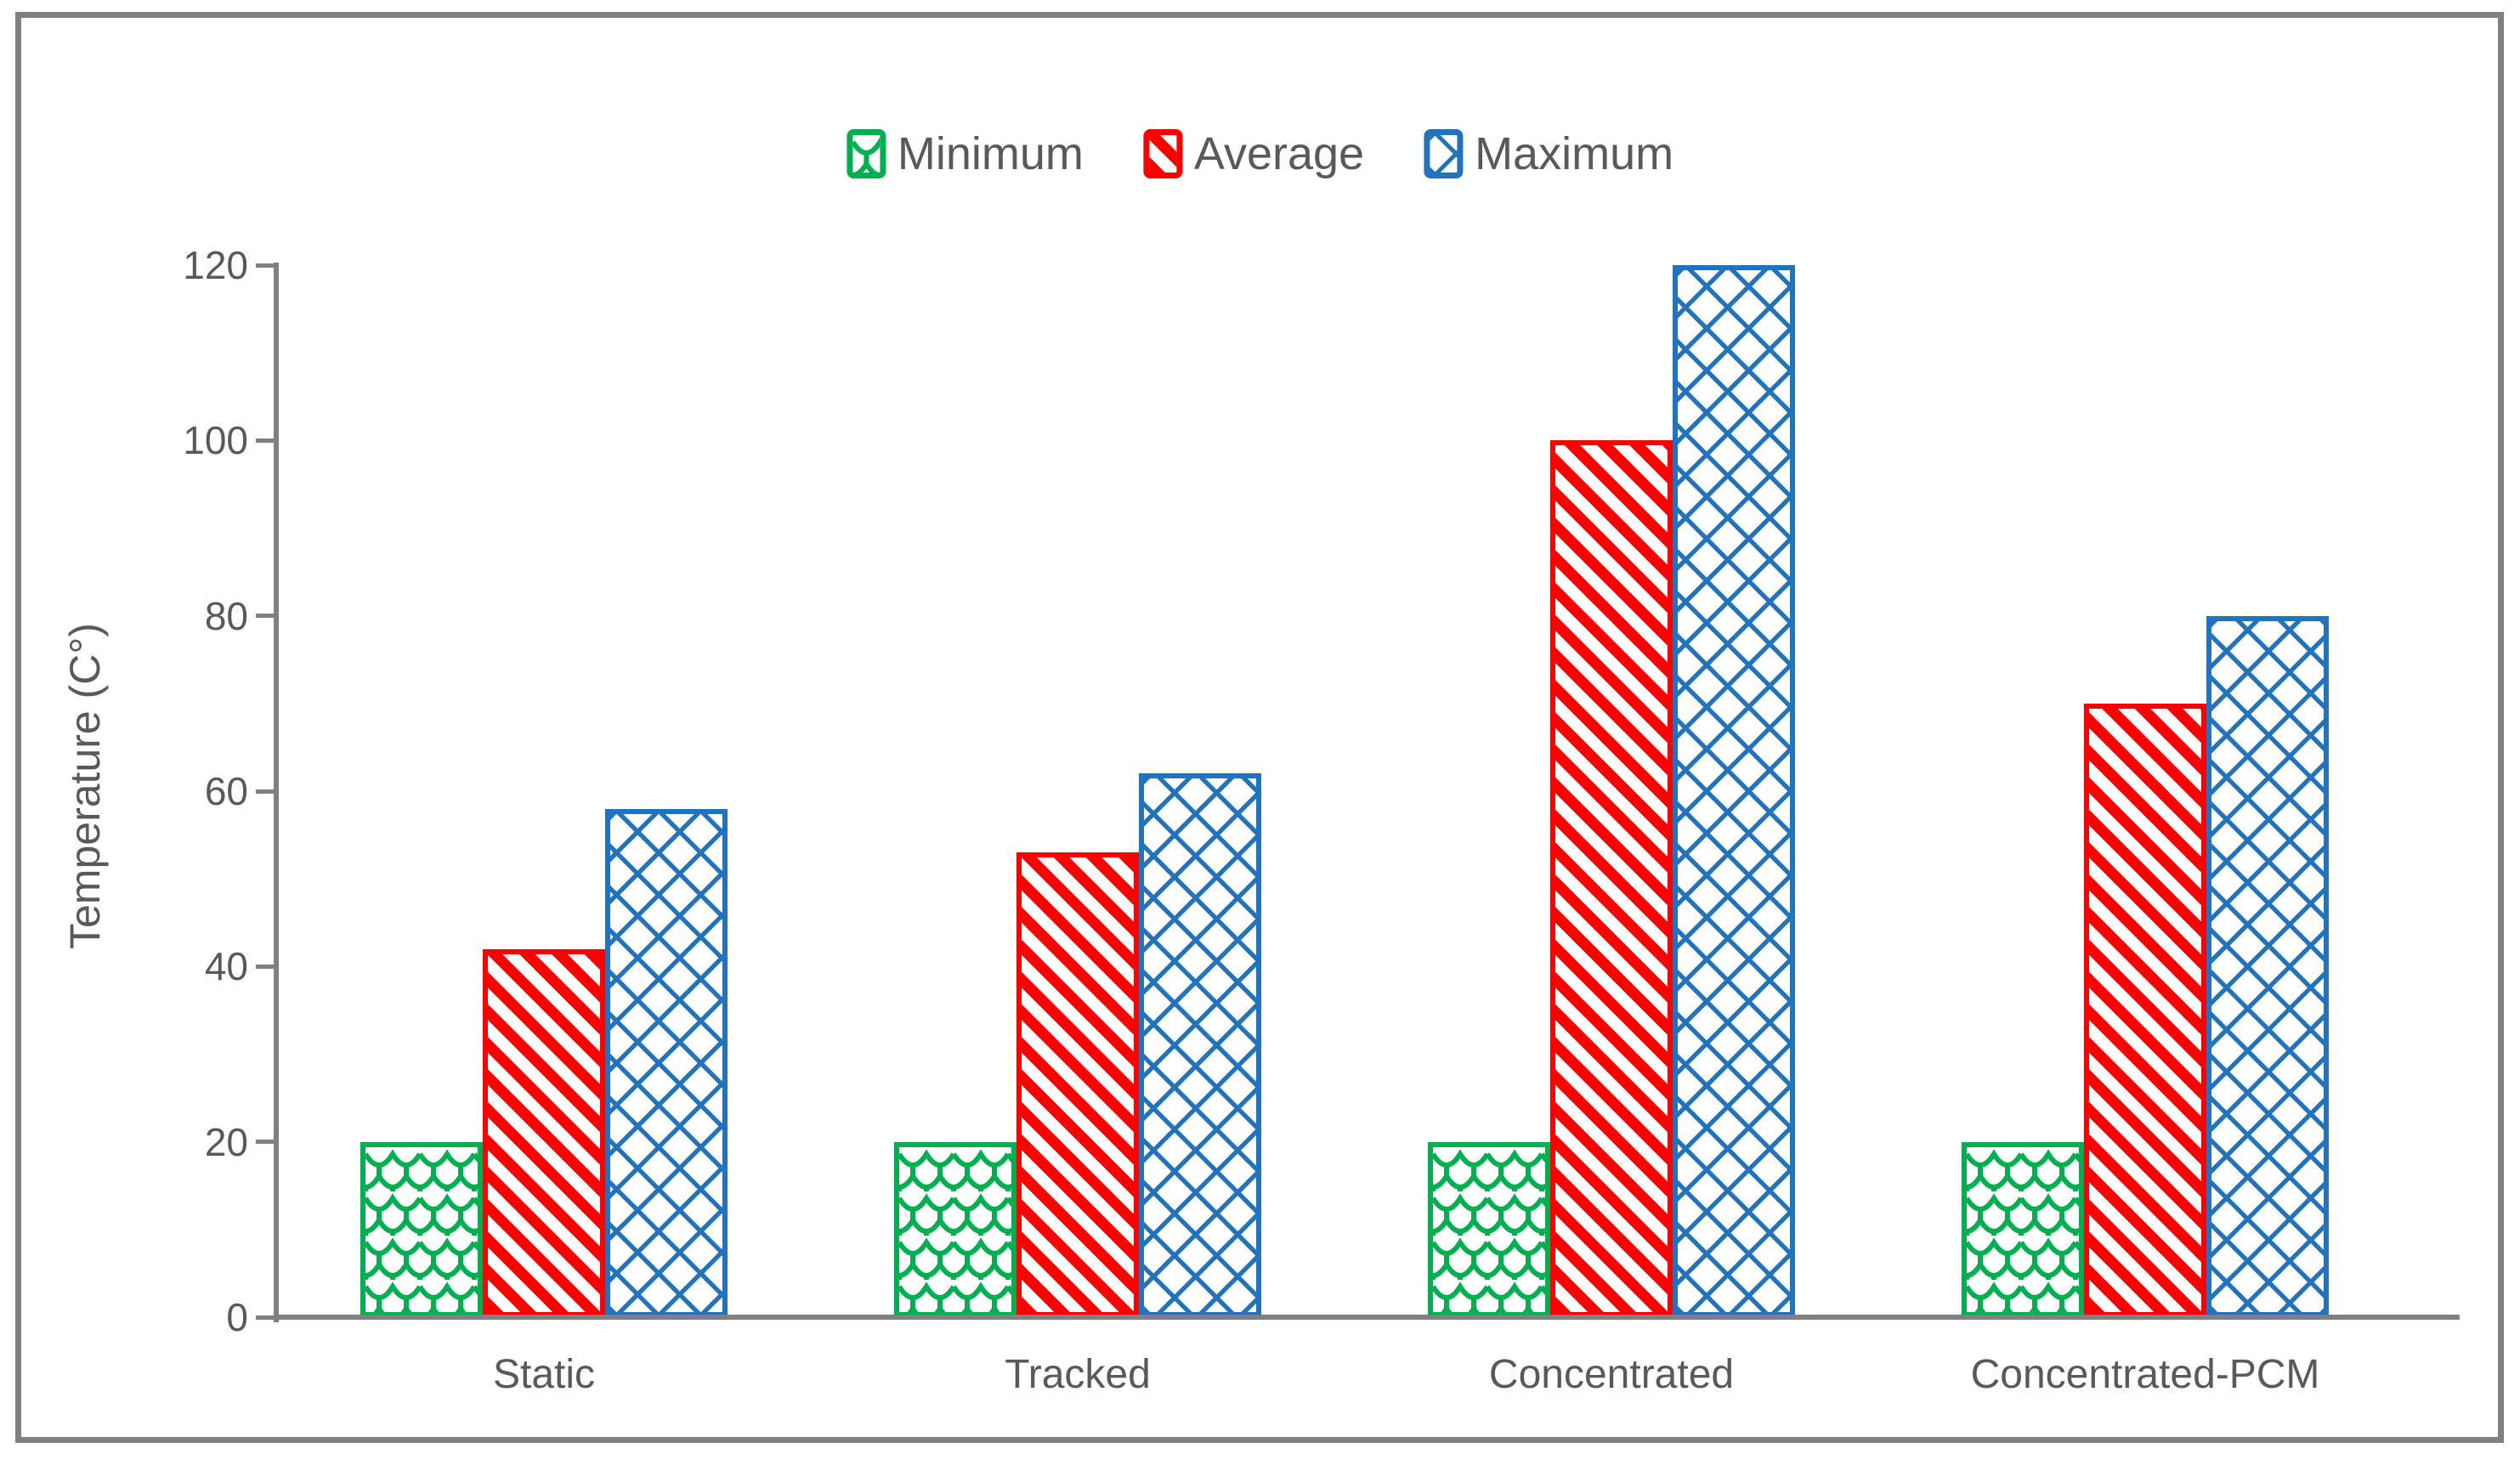  I want to click on xlabel-tracked: Tracked, so click(1078, 1374).